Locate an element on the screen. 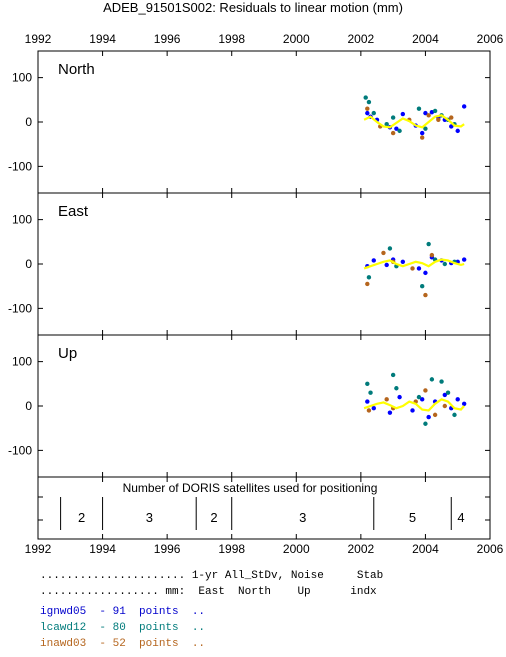  x-tick-label-top: 1992 is located at coordinates (38, 39).